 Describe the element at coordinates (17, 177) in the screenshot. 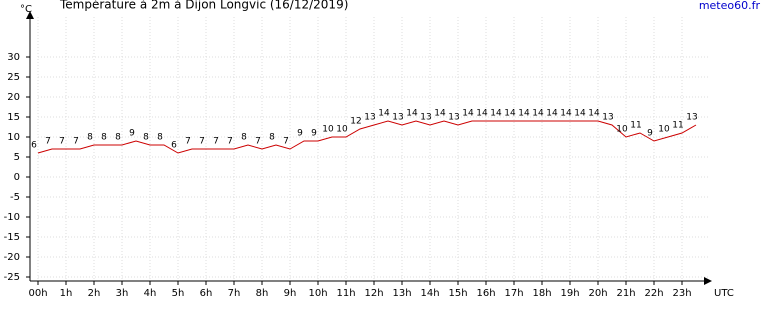

I see `y-tick-label: 0` at that location.